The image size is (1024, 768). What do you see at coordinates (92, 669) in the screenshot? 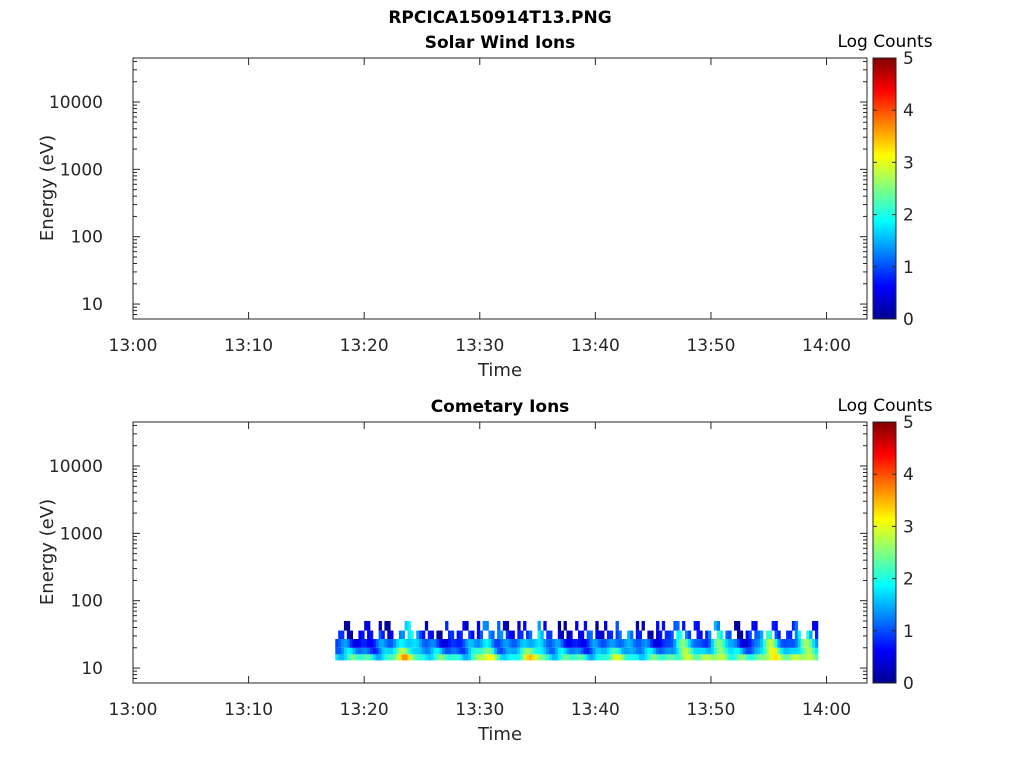
I see `y-tick-label: 10` at bounding box center [92, 669].